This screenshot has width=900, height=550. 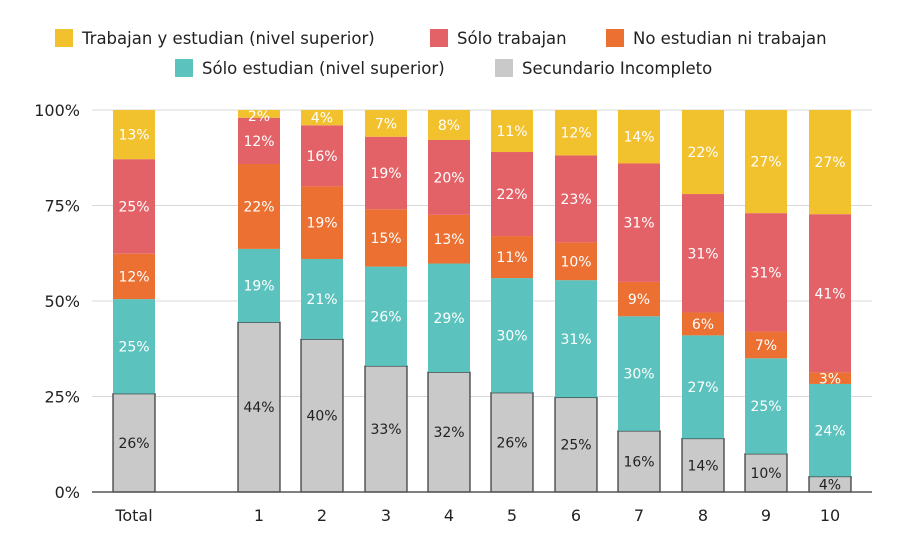 I want to click on y-tick-label: 25%, so click(x=62, y=397).